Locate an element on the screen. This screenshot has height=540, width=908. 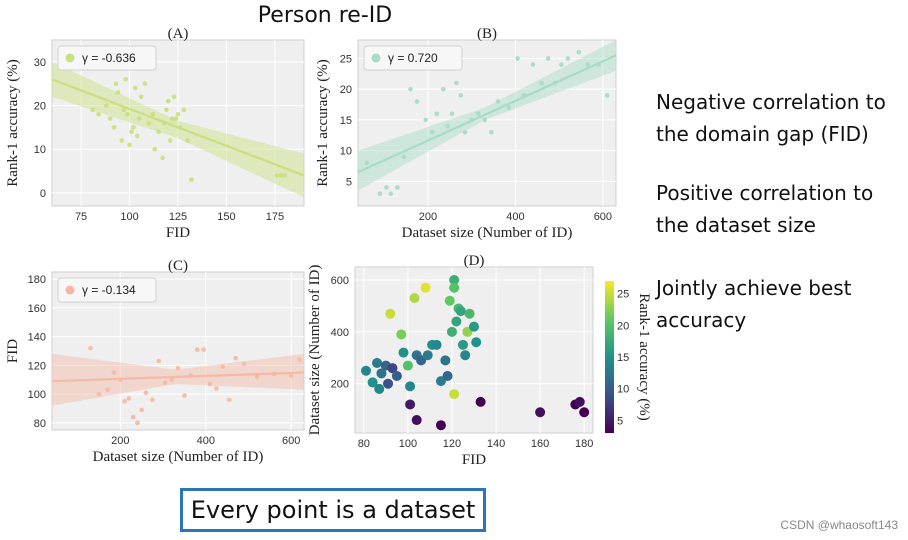
x-tick-label: 600 is located at coordinates (291, 441).